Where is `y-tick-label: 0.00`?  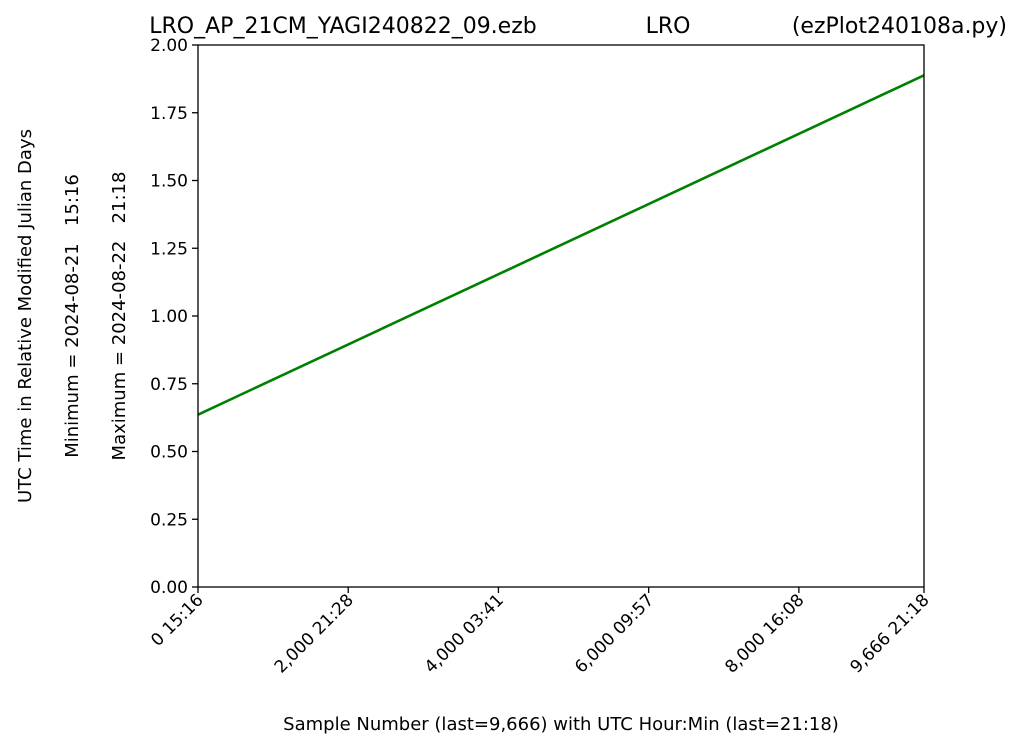
y-tick-label: 0.00 is located at coordinates (169, 588).